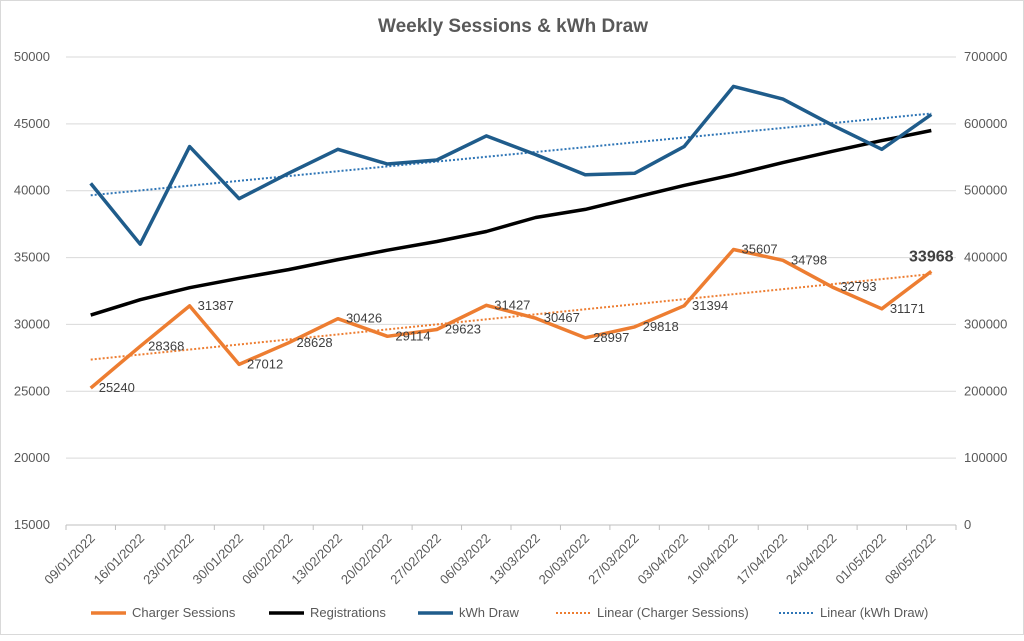  I want to click on x-tick-label: 10/04/2022, so click(712, 559).